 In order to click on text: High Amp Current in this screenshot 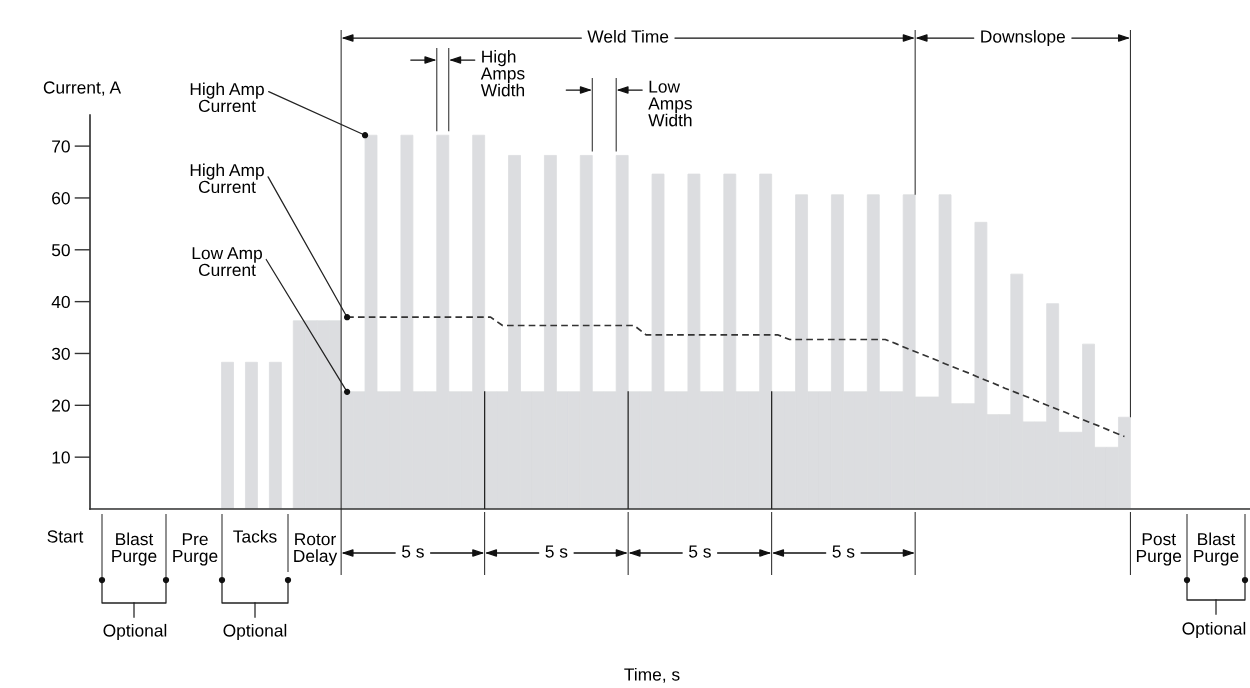, I will do `click(227, 97)`.